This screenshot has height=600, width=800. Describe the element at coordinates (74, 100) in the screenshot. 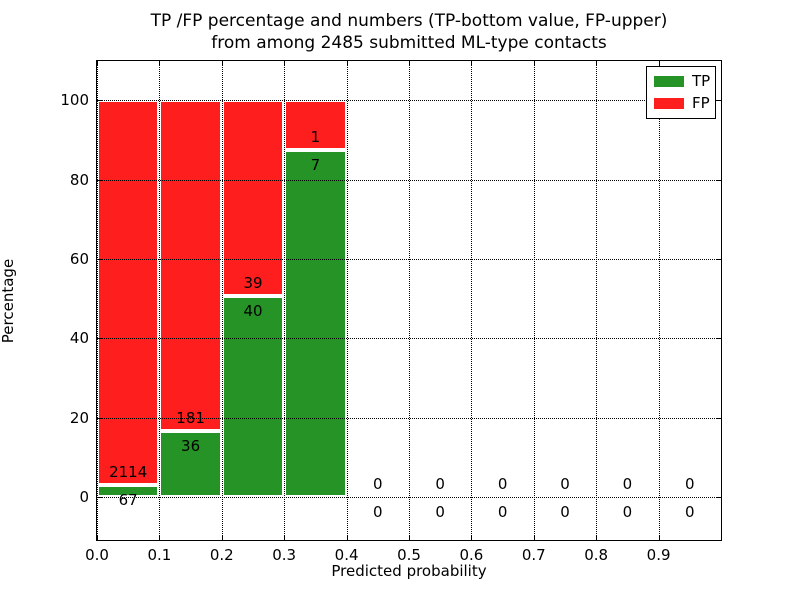

I see `y-tick-label: 100` at that location.